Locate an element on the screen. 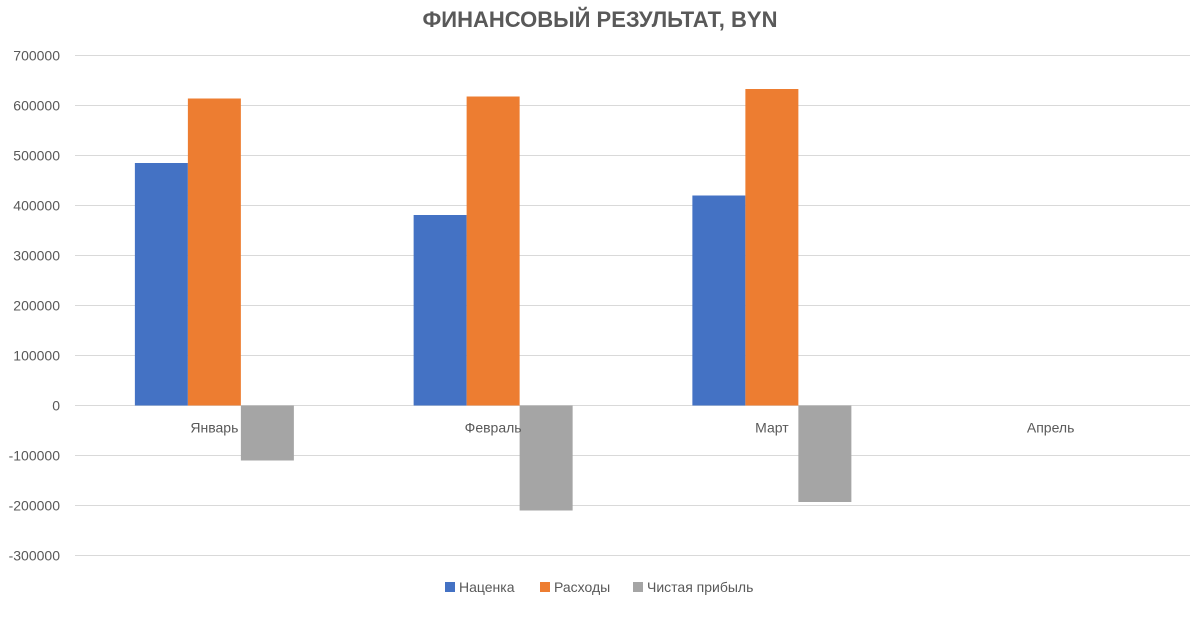  category-labels: Январь Февраль Март Апрель is located at coordinates (632, 428).